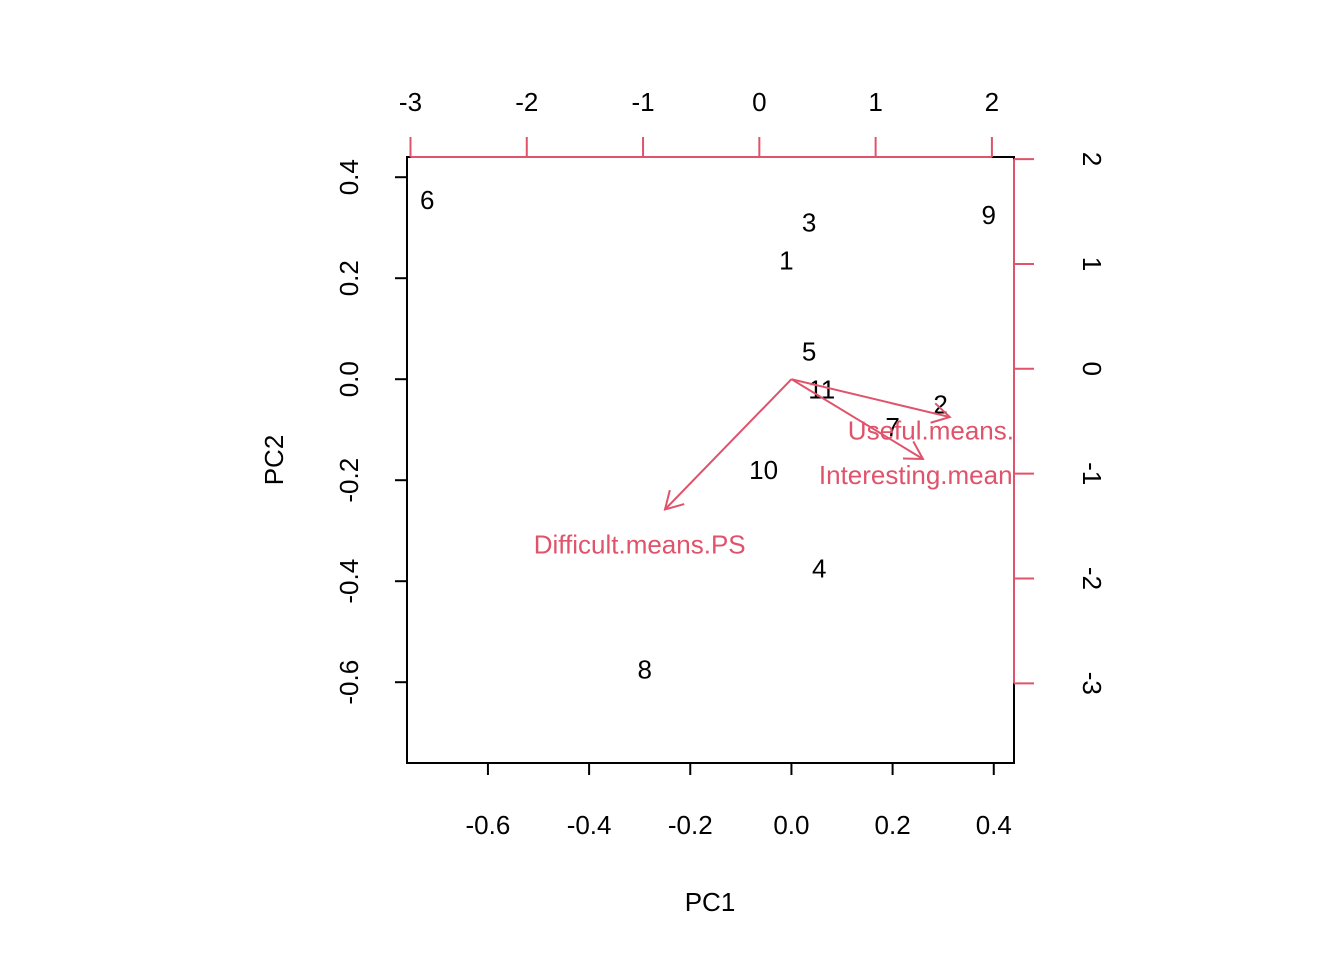  What do you see at coordinates (759, 102) in the screenshot?
I see `x-tick-label-top: 0` at bounding box center [759, 102].